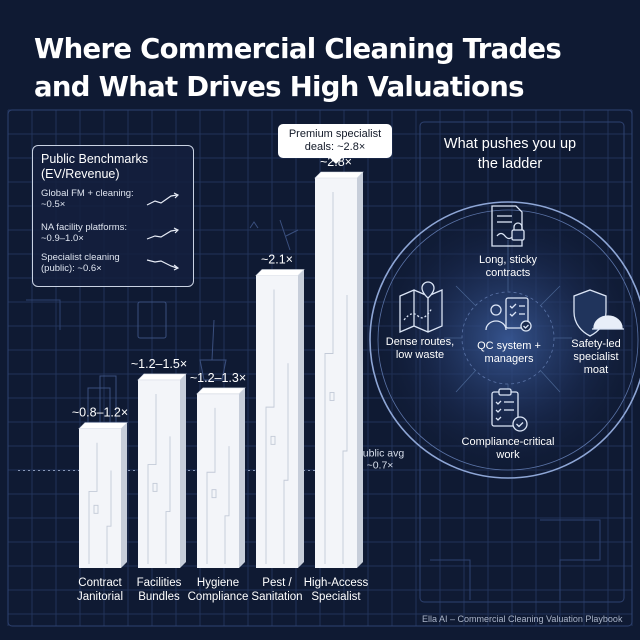 This screenshot has width=640, height=640. I want to click on driver-label-safety: Safety-led specialist moat, so click(596, 357).